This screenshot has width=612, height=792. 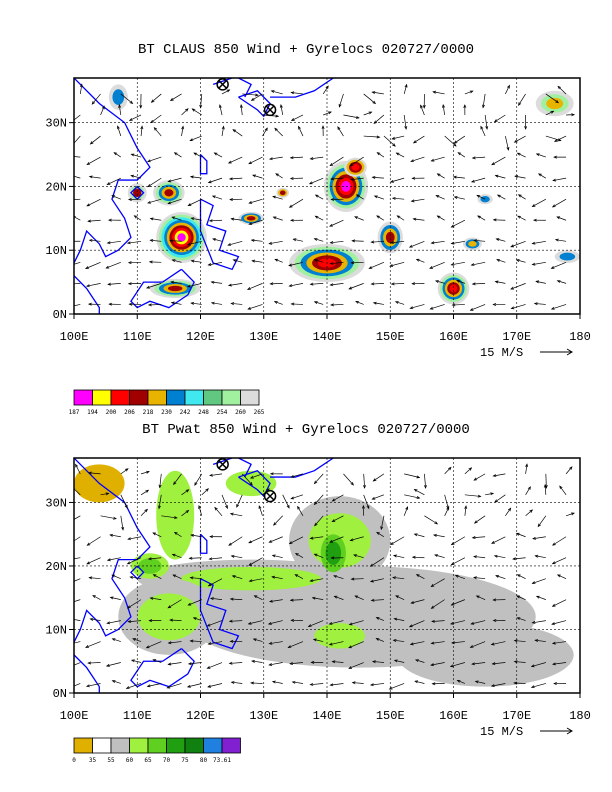 What do you see at coordinates (327, 337) in the screenshot?
I see `x-tick-label: 140E` at bounding box center [327, 337].